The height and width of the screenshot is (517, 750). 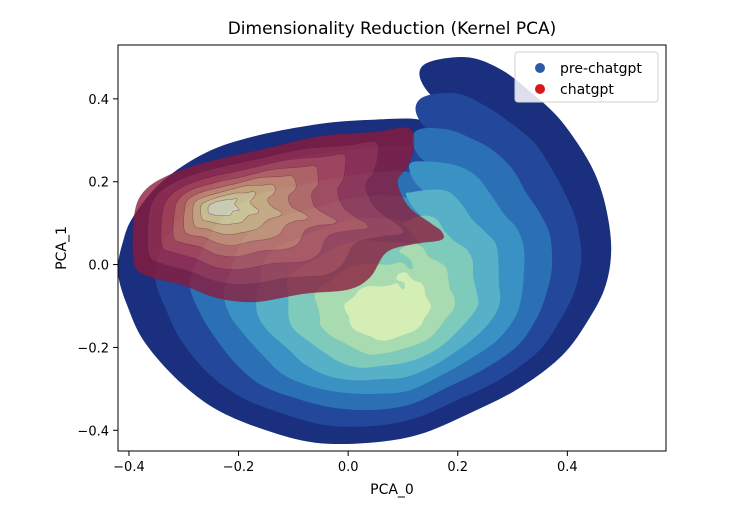 What do you see at coordinates (98, 183) in the screenshot?
I see `y-tick-label: 0.2` at bounding box center [98, 183].